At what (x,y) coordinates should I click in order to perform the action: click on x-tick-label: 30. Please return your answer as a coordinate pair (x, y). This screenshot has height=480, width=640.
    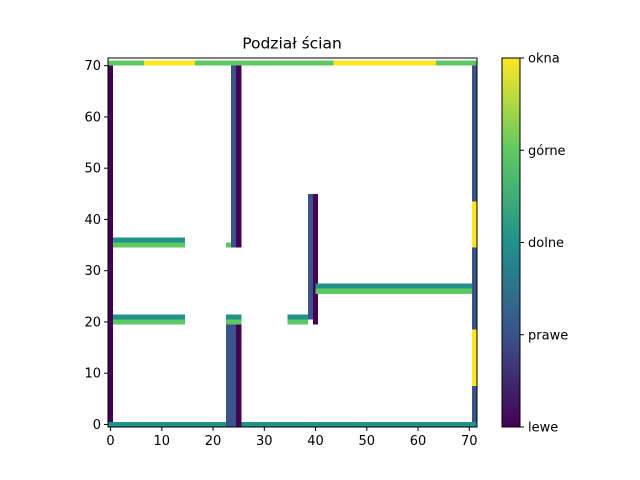
    Looking at the image, I should click on (264, 441).